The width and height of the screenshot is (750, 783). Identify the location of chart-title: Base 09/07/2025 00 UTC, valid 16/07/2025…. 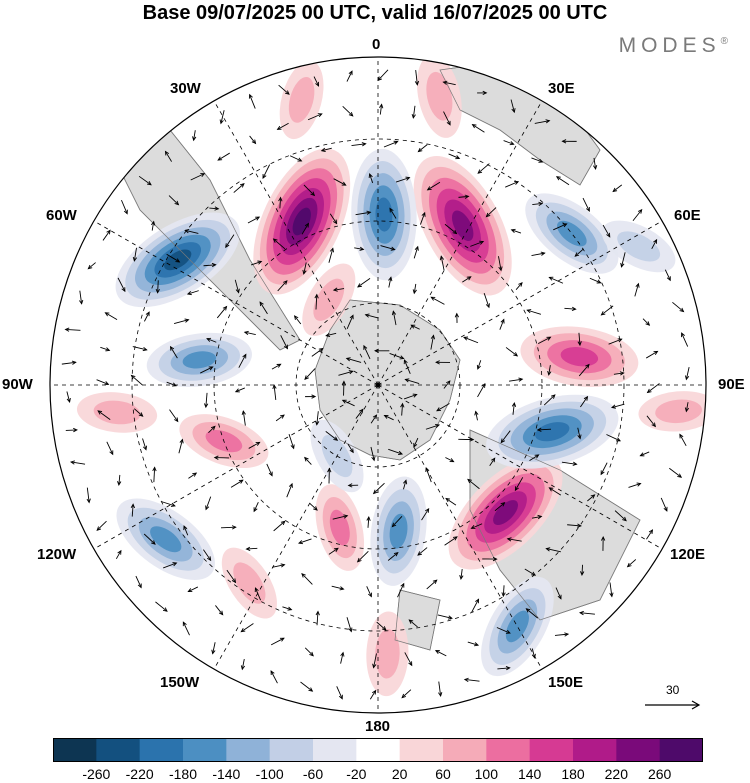
(375, 13).